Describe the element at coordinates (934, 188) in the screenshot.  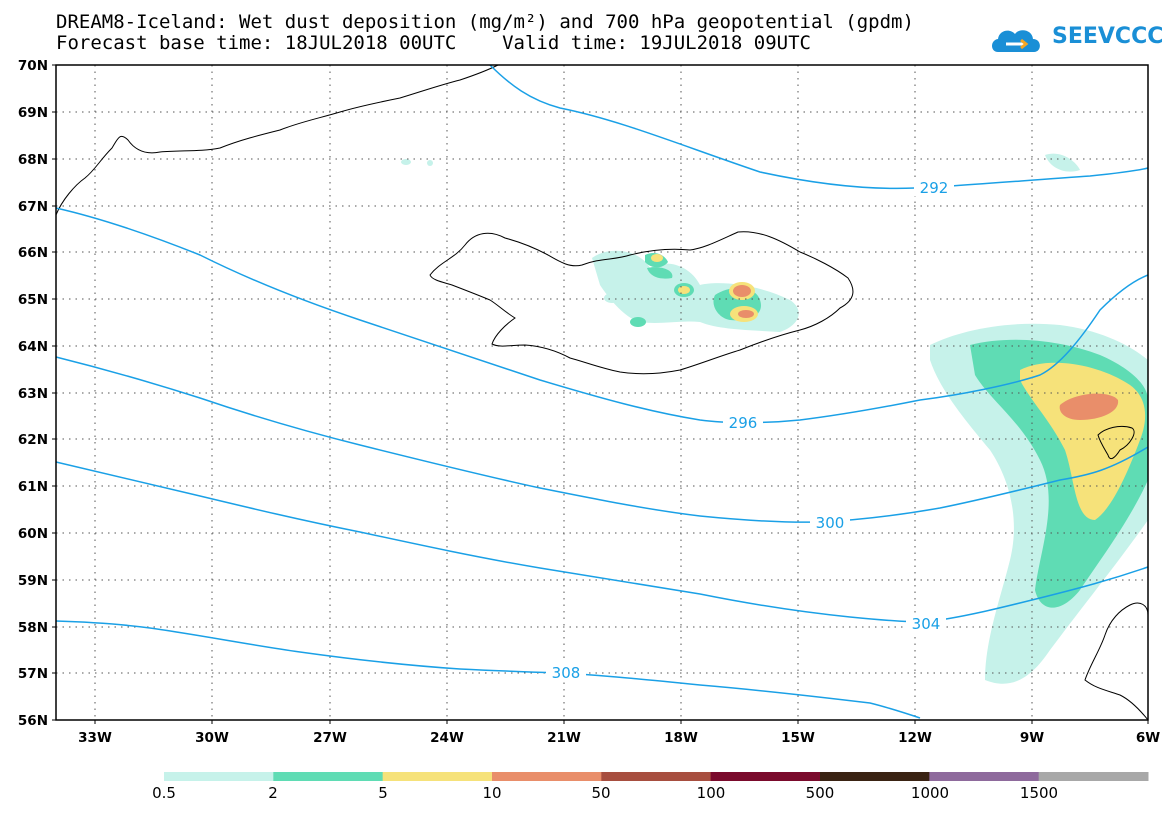
I see `contour-label-292: 292` at that location.